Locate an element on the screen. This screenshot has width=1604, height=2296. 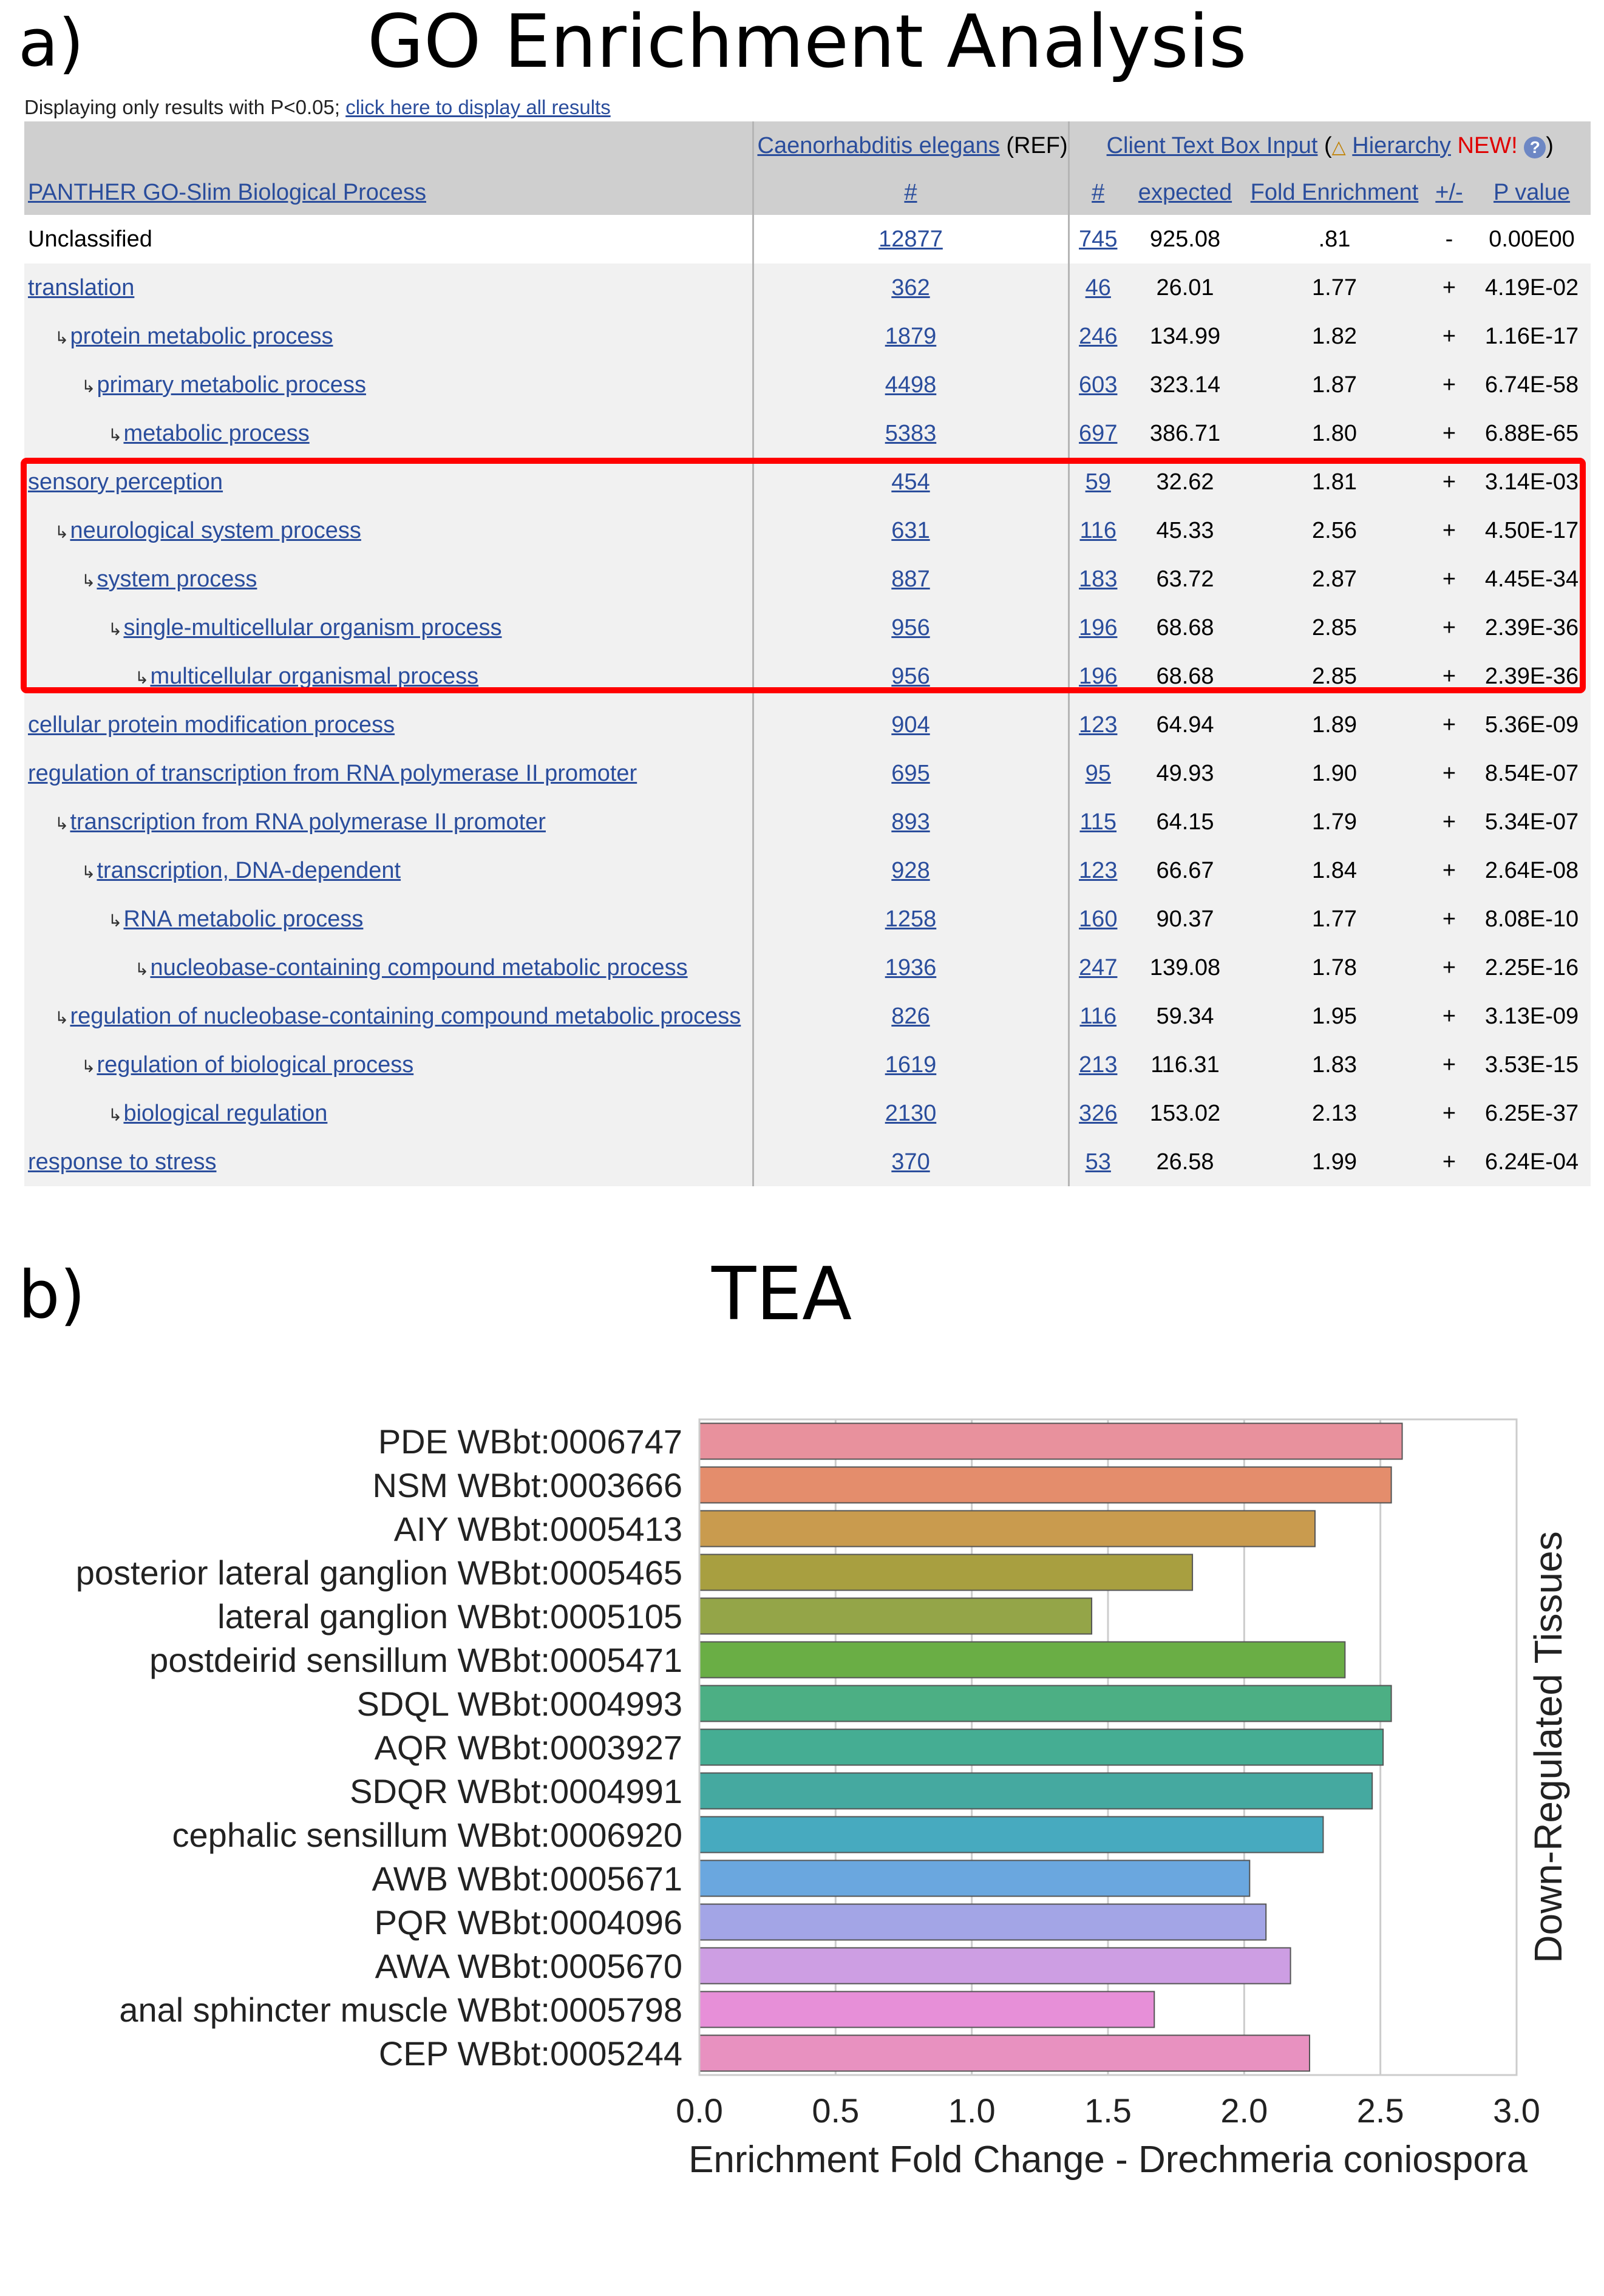
ref-count-link: 887 is located at coordinates (910, 579).